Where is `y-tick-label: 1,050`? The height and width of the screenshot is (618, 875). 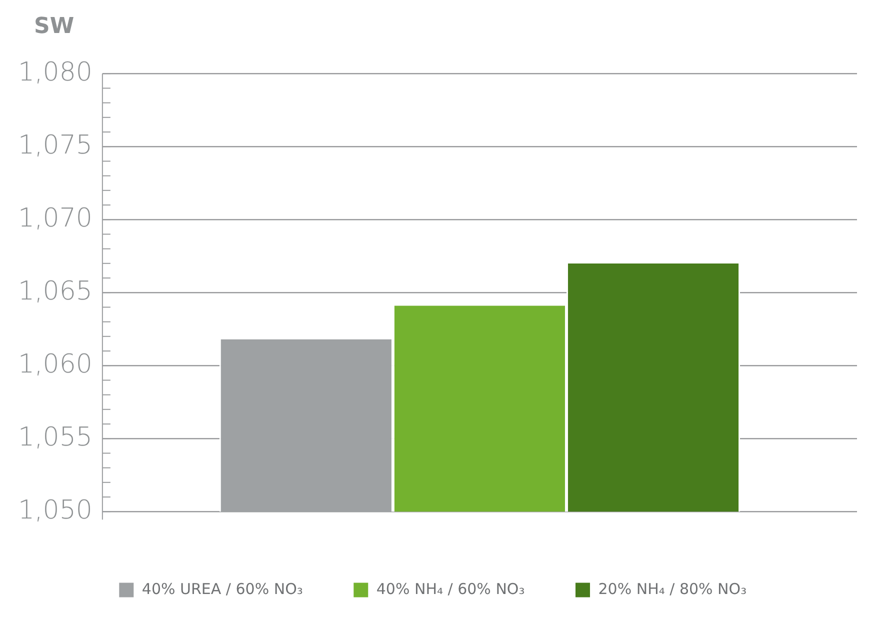
y-tick-label: 1,050 is located at coordinates (55, 510).